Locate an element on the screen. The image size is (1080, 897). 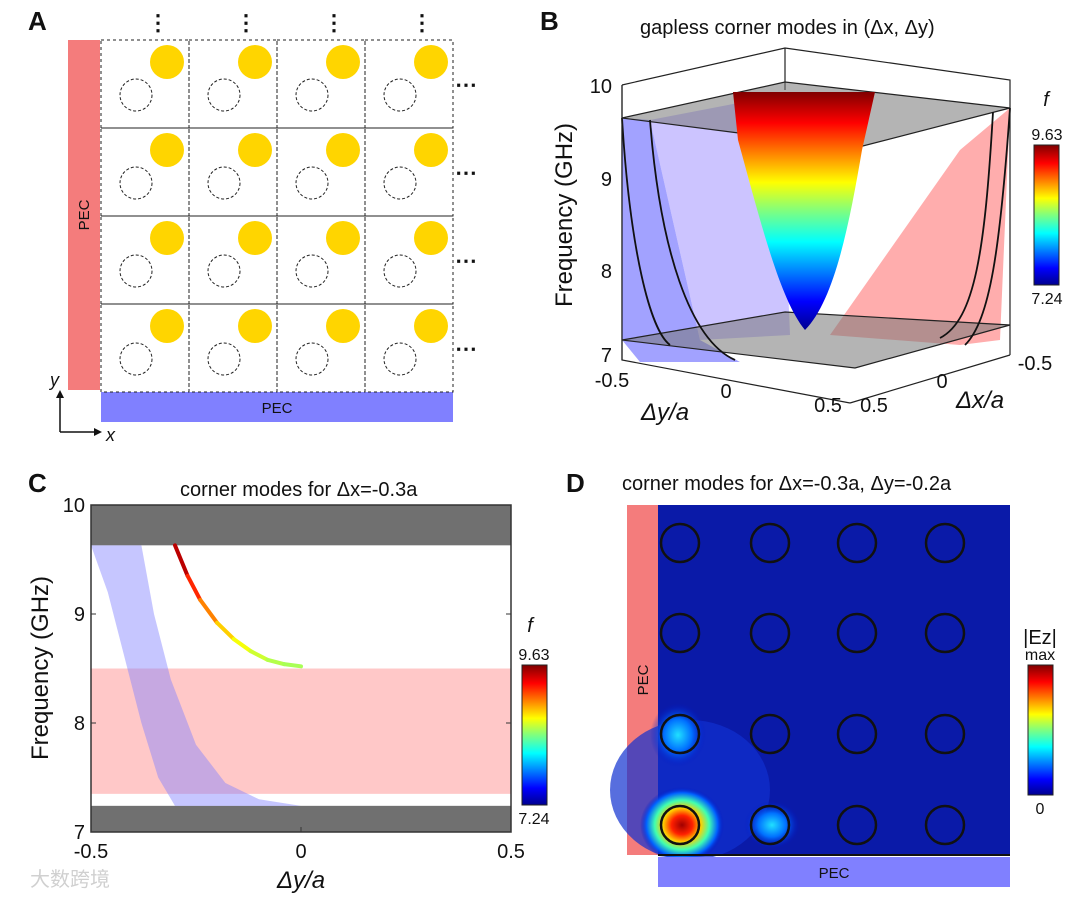
y-tick-label: 9 is located at coordinates (79, 615).